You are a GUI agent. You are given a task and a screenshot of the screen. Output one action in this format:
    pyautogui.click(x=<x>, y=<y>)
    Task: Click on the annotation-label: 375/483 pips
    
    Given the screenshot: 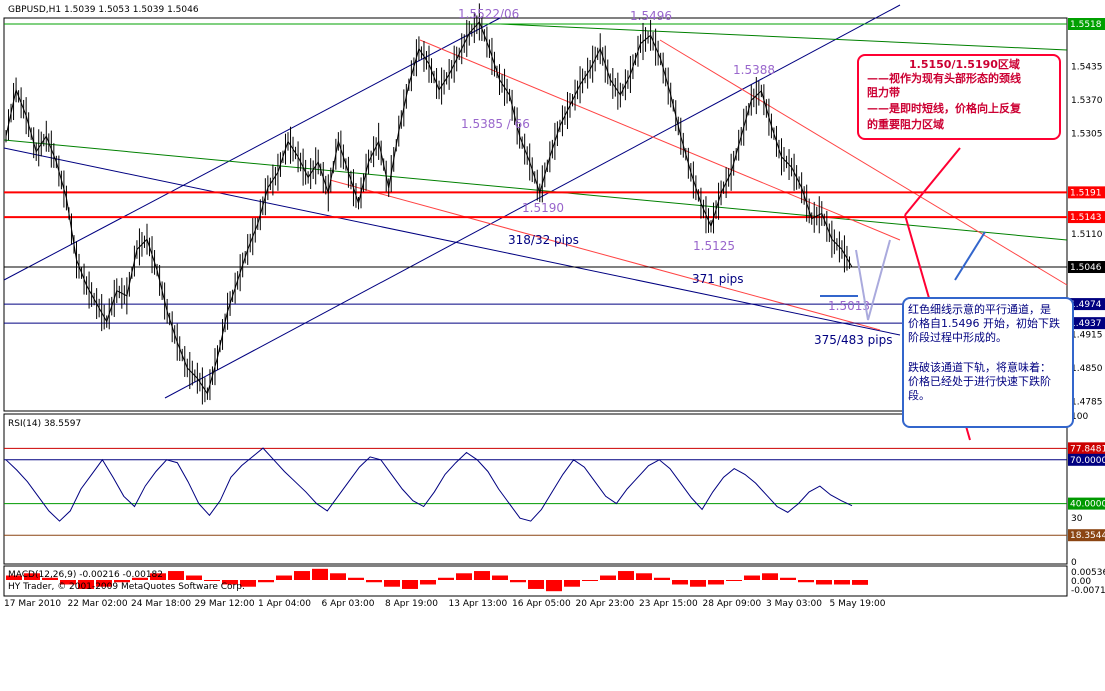 What is the action you would take?
    pyautogui.click(x=853, y=340)
    